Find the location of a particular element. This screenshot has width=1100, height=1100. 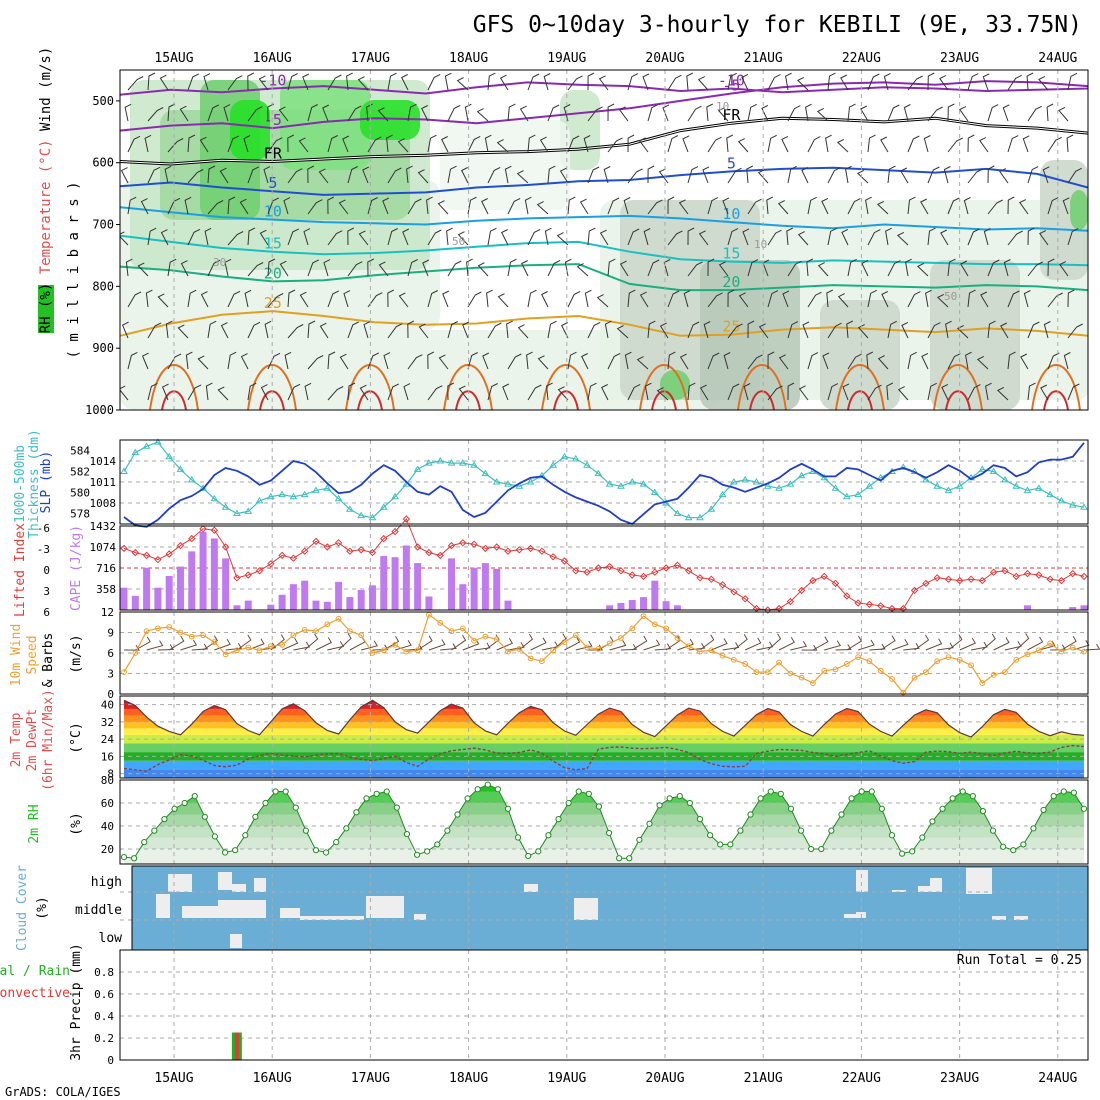

dewpt-label: 2m DewPt is located at coordinates (32, 740).